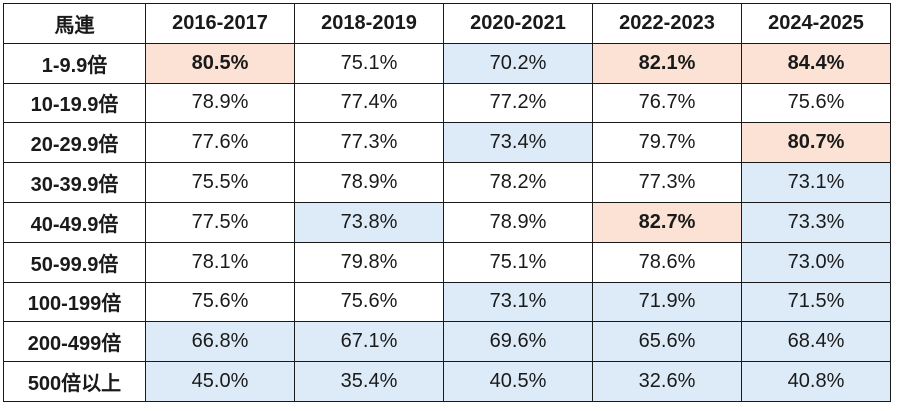  Describe the element at coordinates (369, 103) in the screenshot. I see `table-cell: 77.4%` at that location.